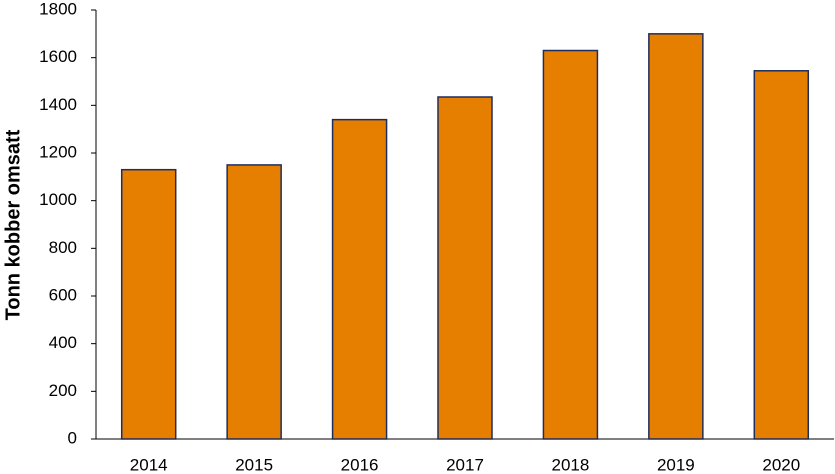  Describe the element at coordinates (676, 464) in the screenshot. I see `x-tick-label: 2019` at that location.